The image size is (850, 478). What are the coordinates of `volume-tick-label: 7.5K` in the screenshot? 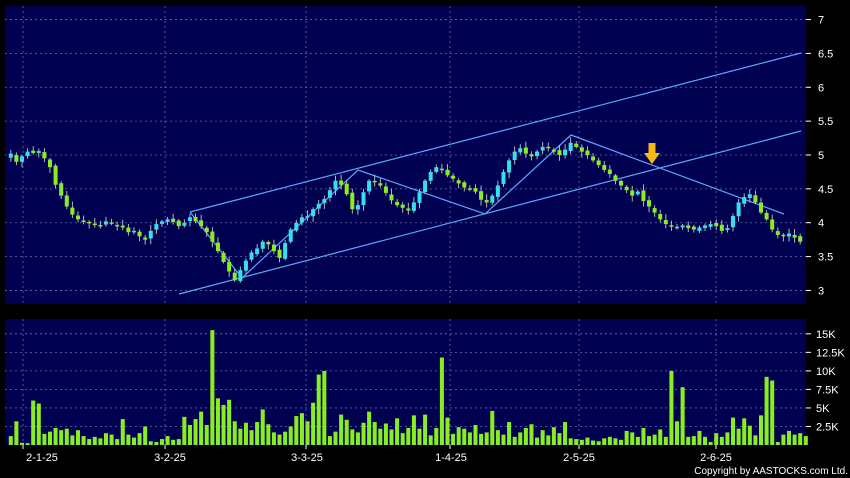 It's located at (827, 390).